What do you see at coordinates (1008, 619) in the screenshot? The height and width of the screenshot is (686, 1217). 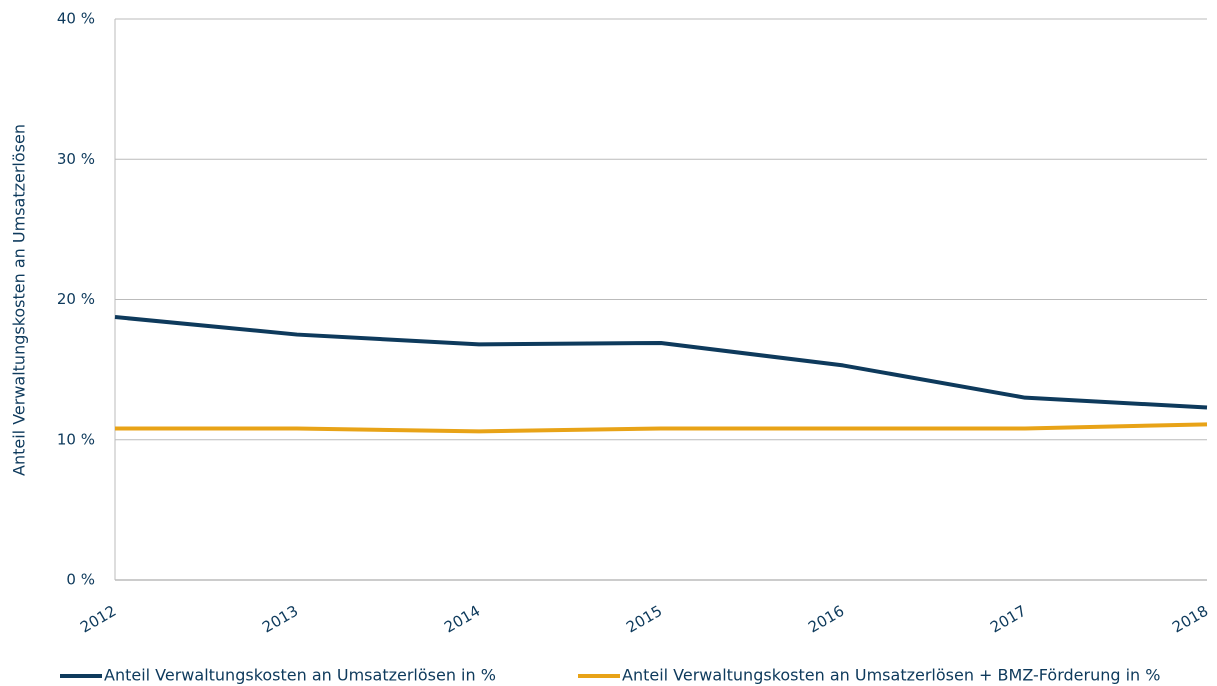 I see `x-tick-label: 2017` at bounding box center [1008, 619].